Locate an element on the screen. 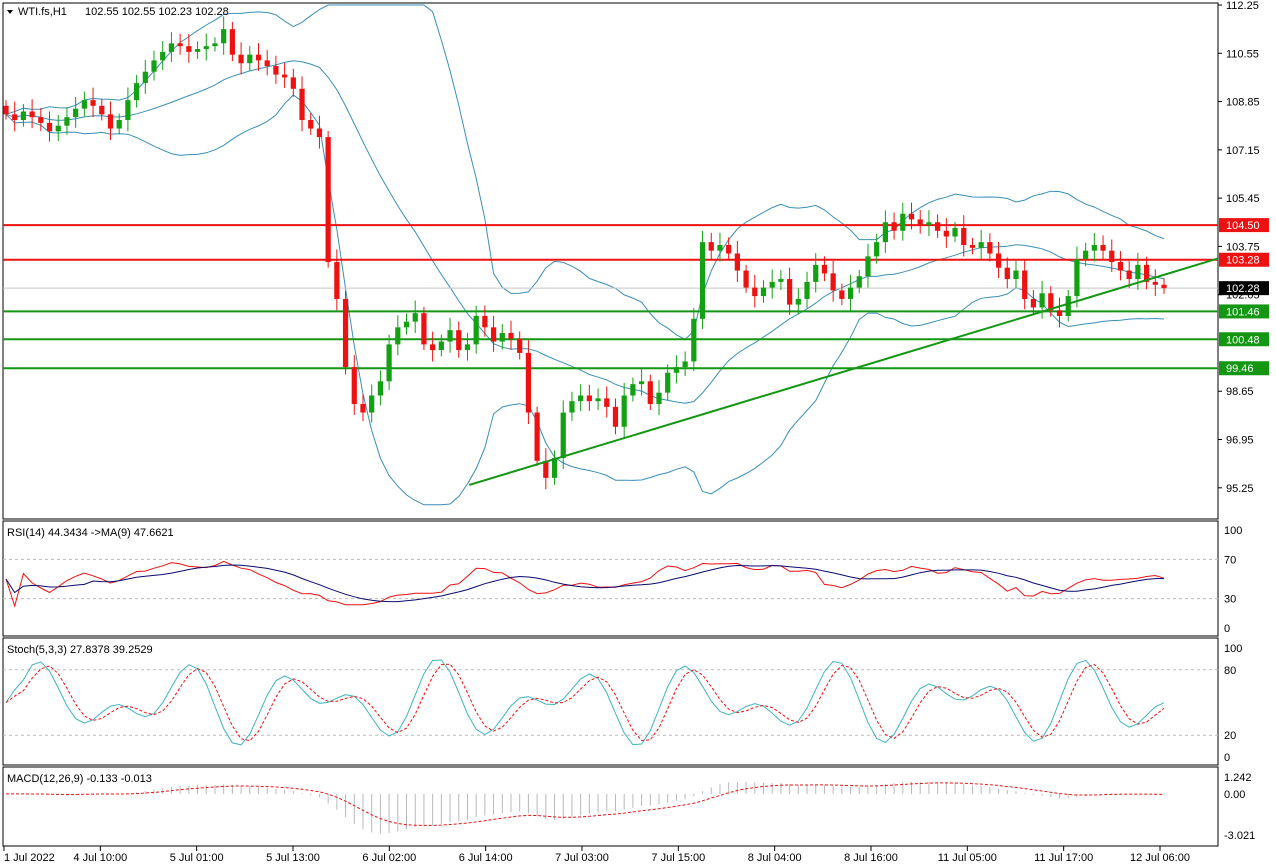 This screenshot has height=867, width=1276. stoch-d-line is located at coordinates (585, 702).